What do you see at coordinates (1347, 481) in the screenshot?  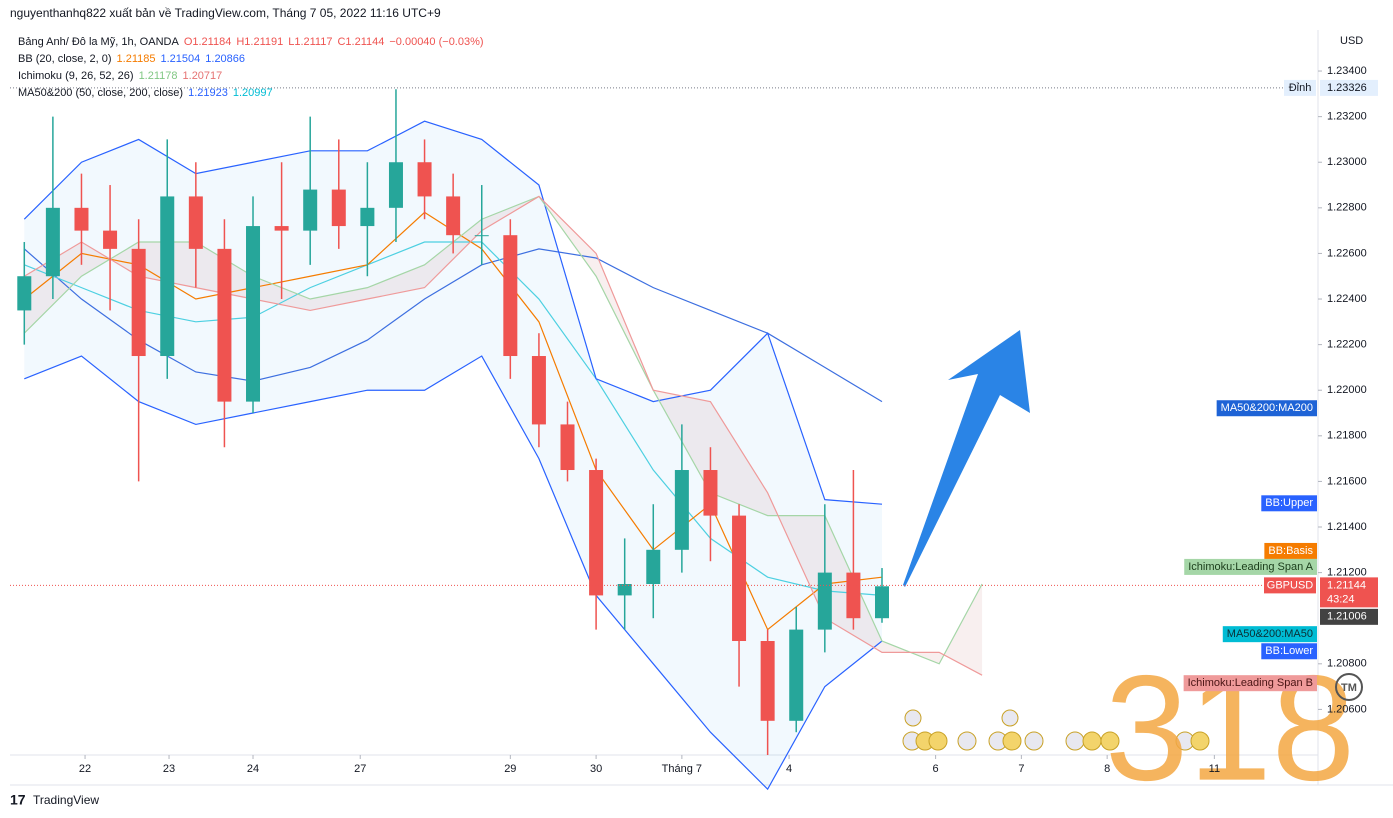 I see `y-tick-label: 1.21600` at bounding box center [1347, 481].